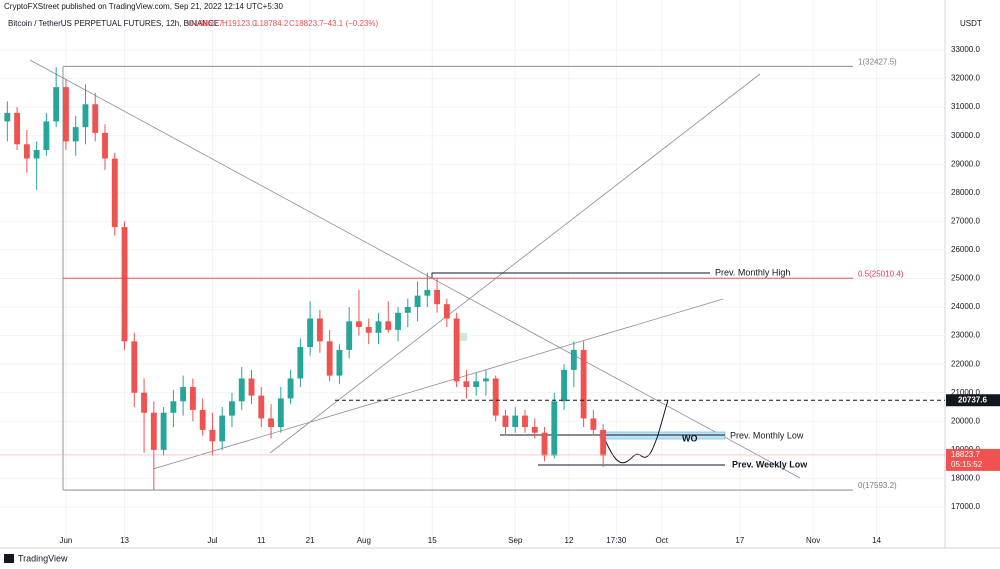 This screenshot has height=569, width=1000. I want to click on y-tick-label: 17000.0, so click(965, 506).